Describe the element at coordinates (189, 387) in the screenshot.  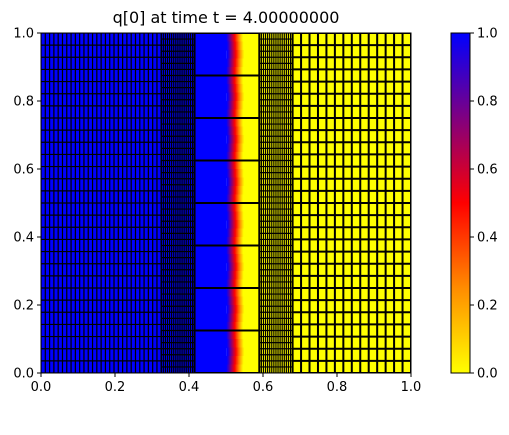
I see `x-tick-label: 0.4` at that location.